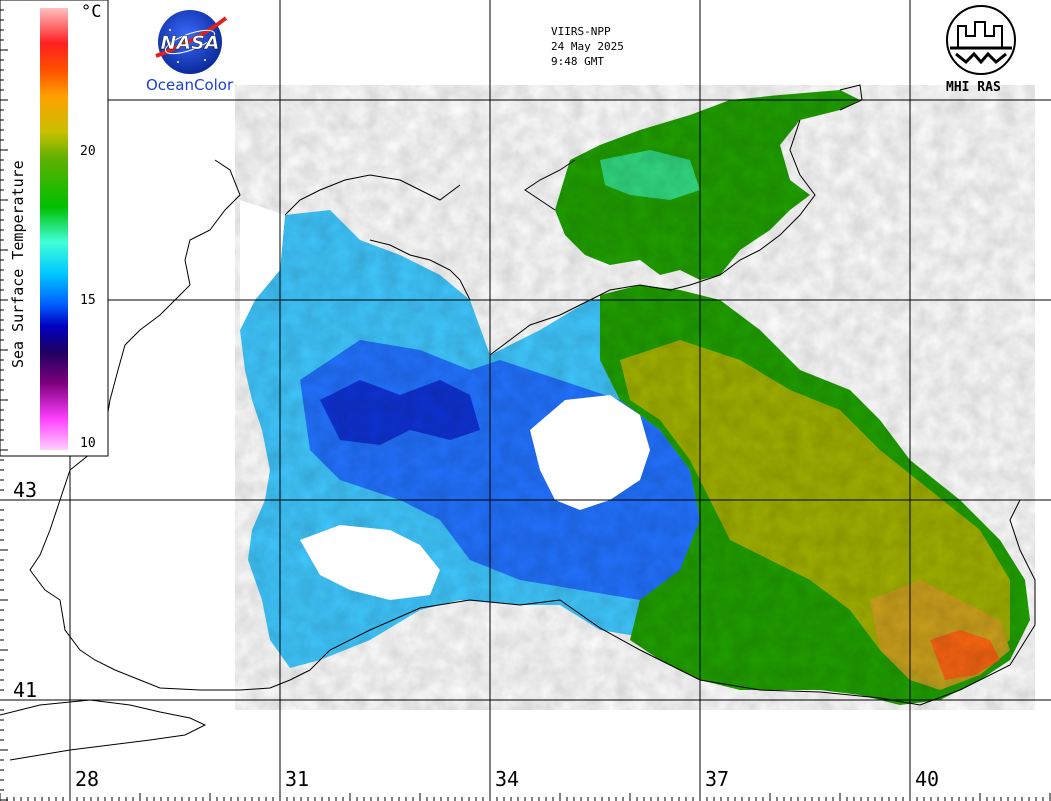 The height and width of the screenshot is (801, 1051). What do you see at coordinates (717, 779) in the screenshot?
I see `lon-label-37: 37` at bounding box center [717, 779].